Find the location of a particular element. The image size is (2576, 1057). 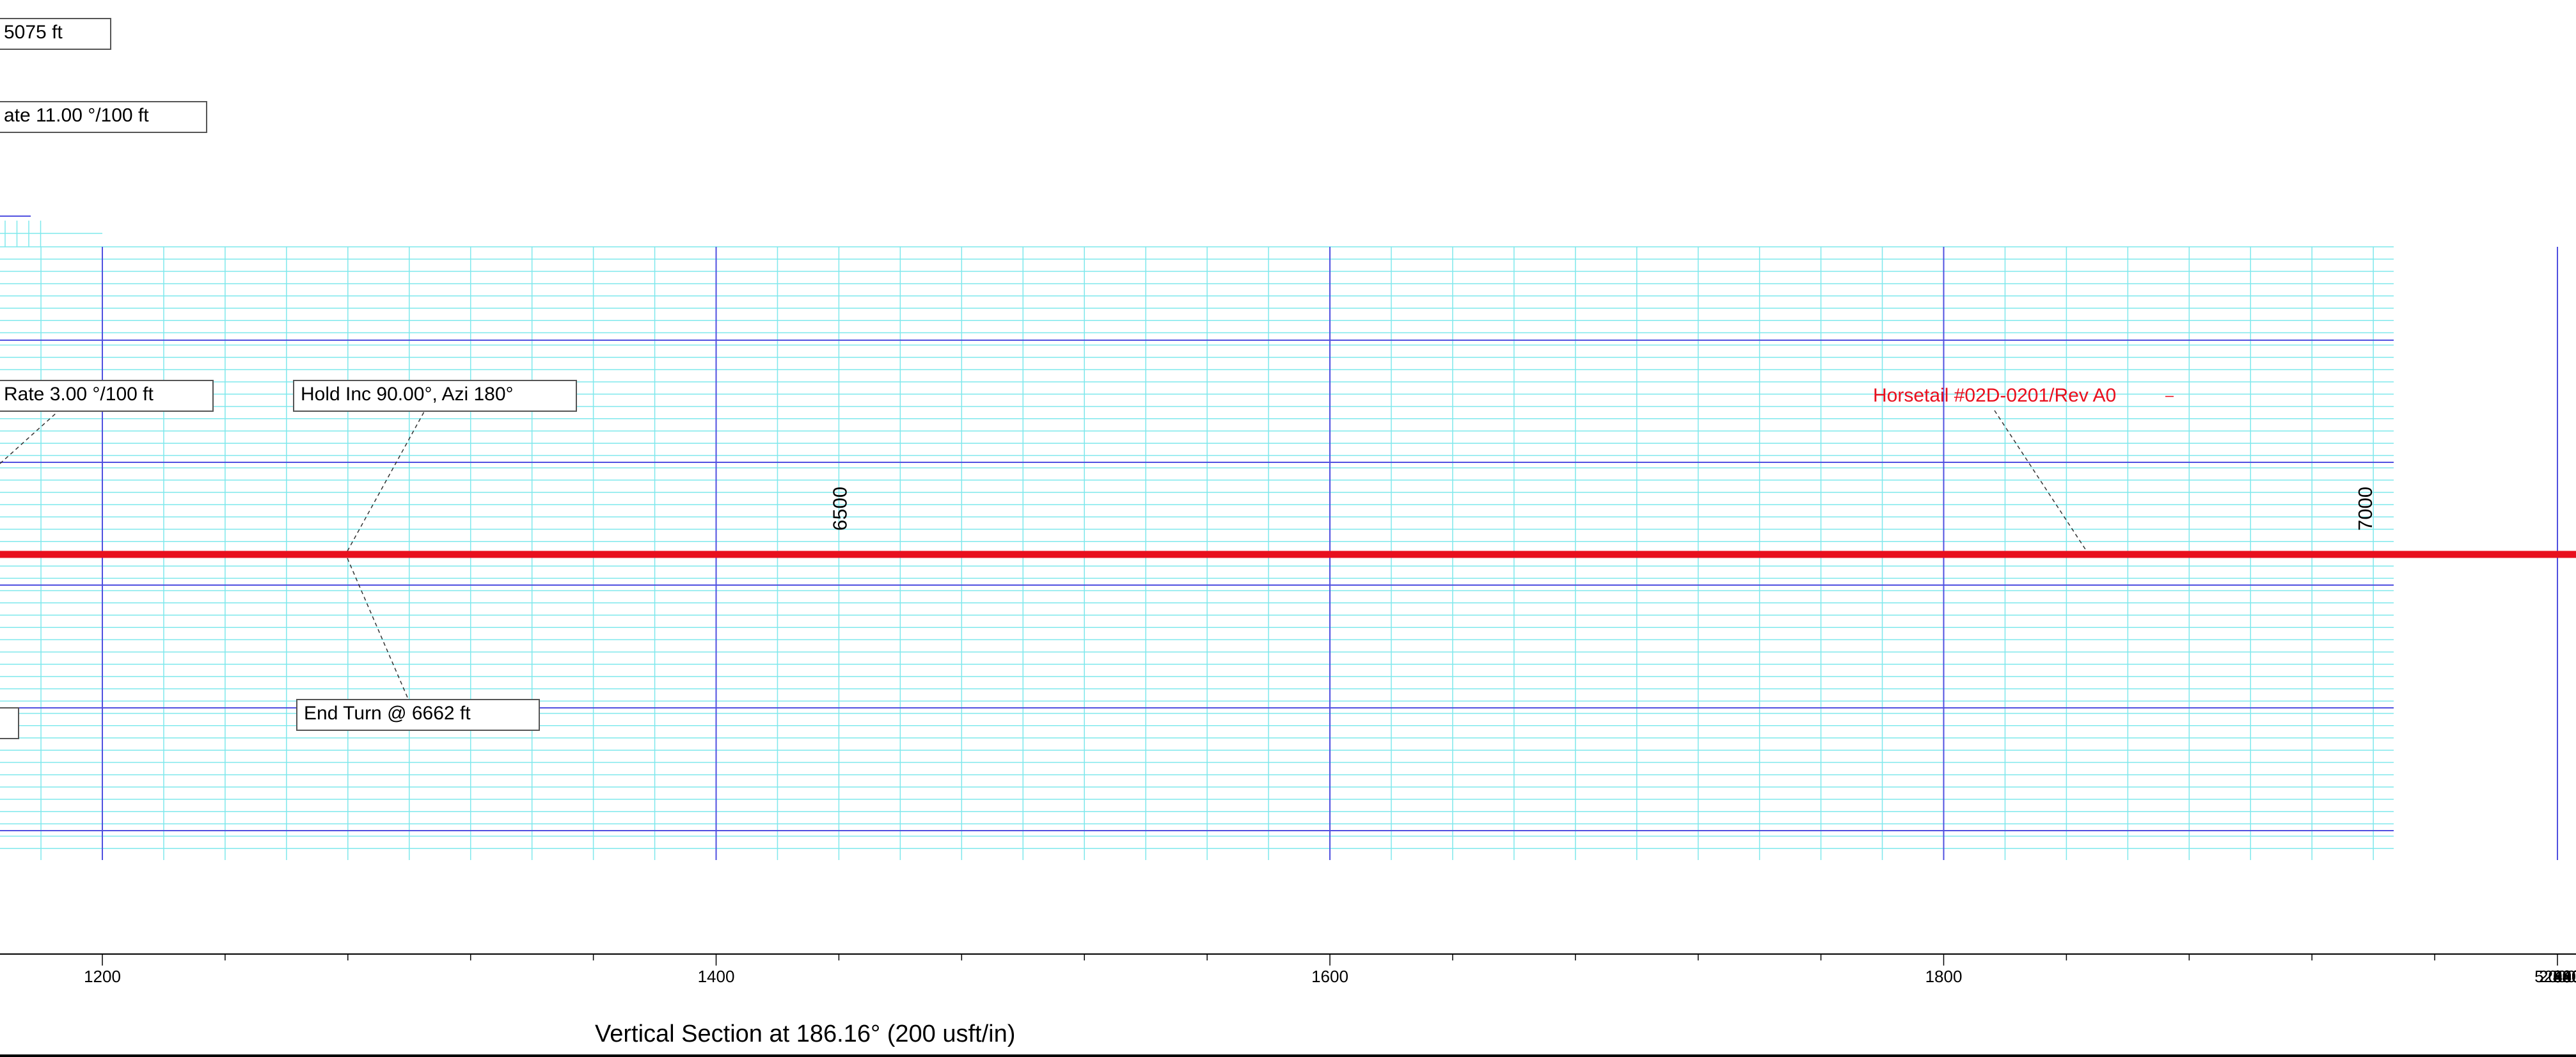

x-tick-label-2400: 2400 is located at coordinates (2564, 976).